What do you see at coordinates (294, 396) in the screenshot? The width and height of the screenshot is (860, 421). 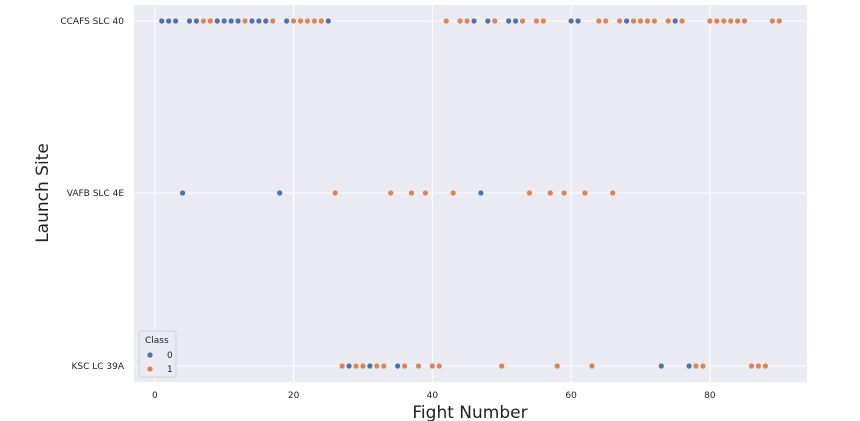 I see `x-tick-label: 20` at bounding box center [294, 396].